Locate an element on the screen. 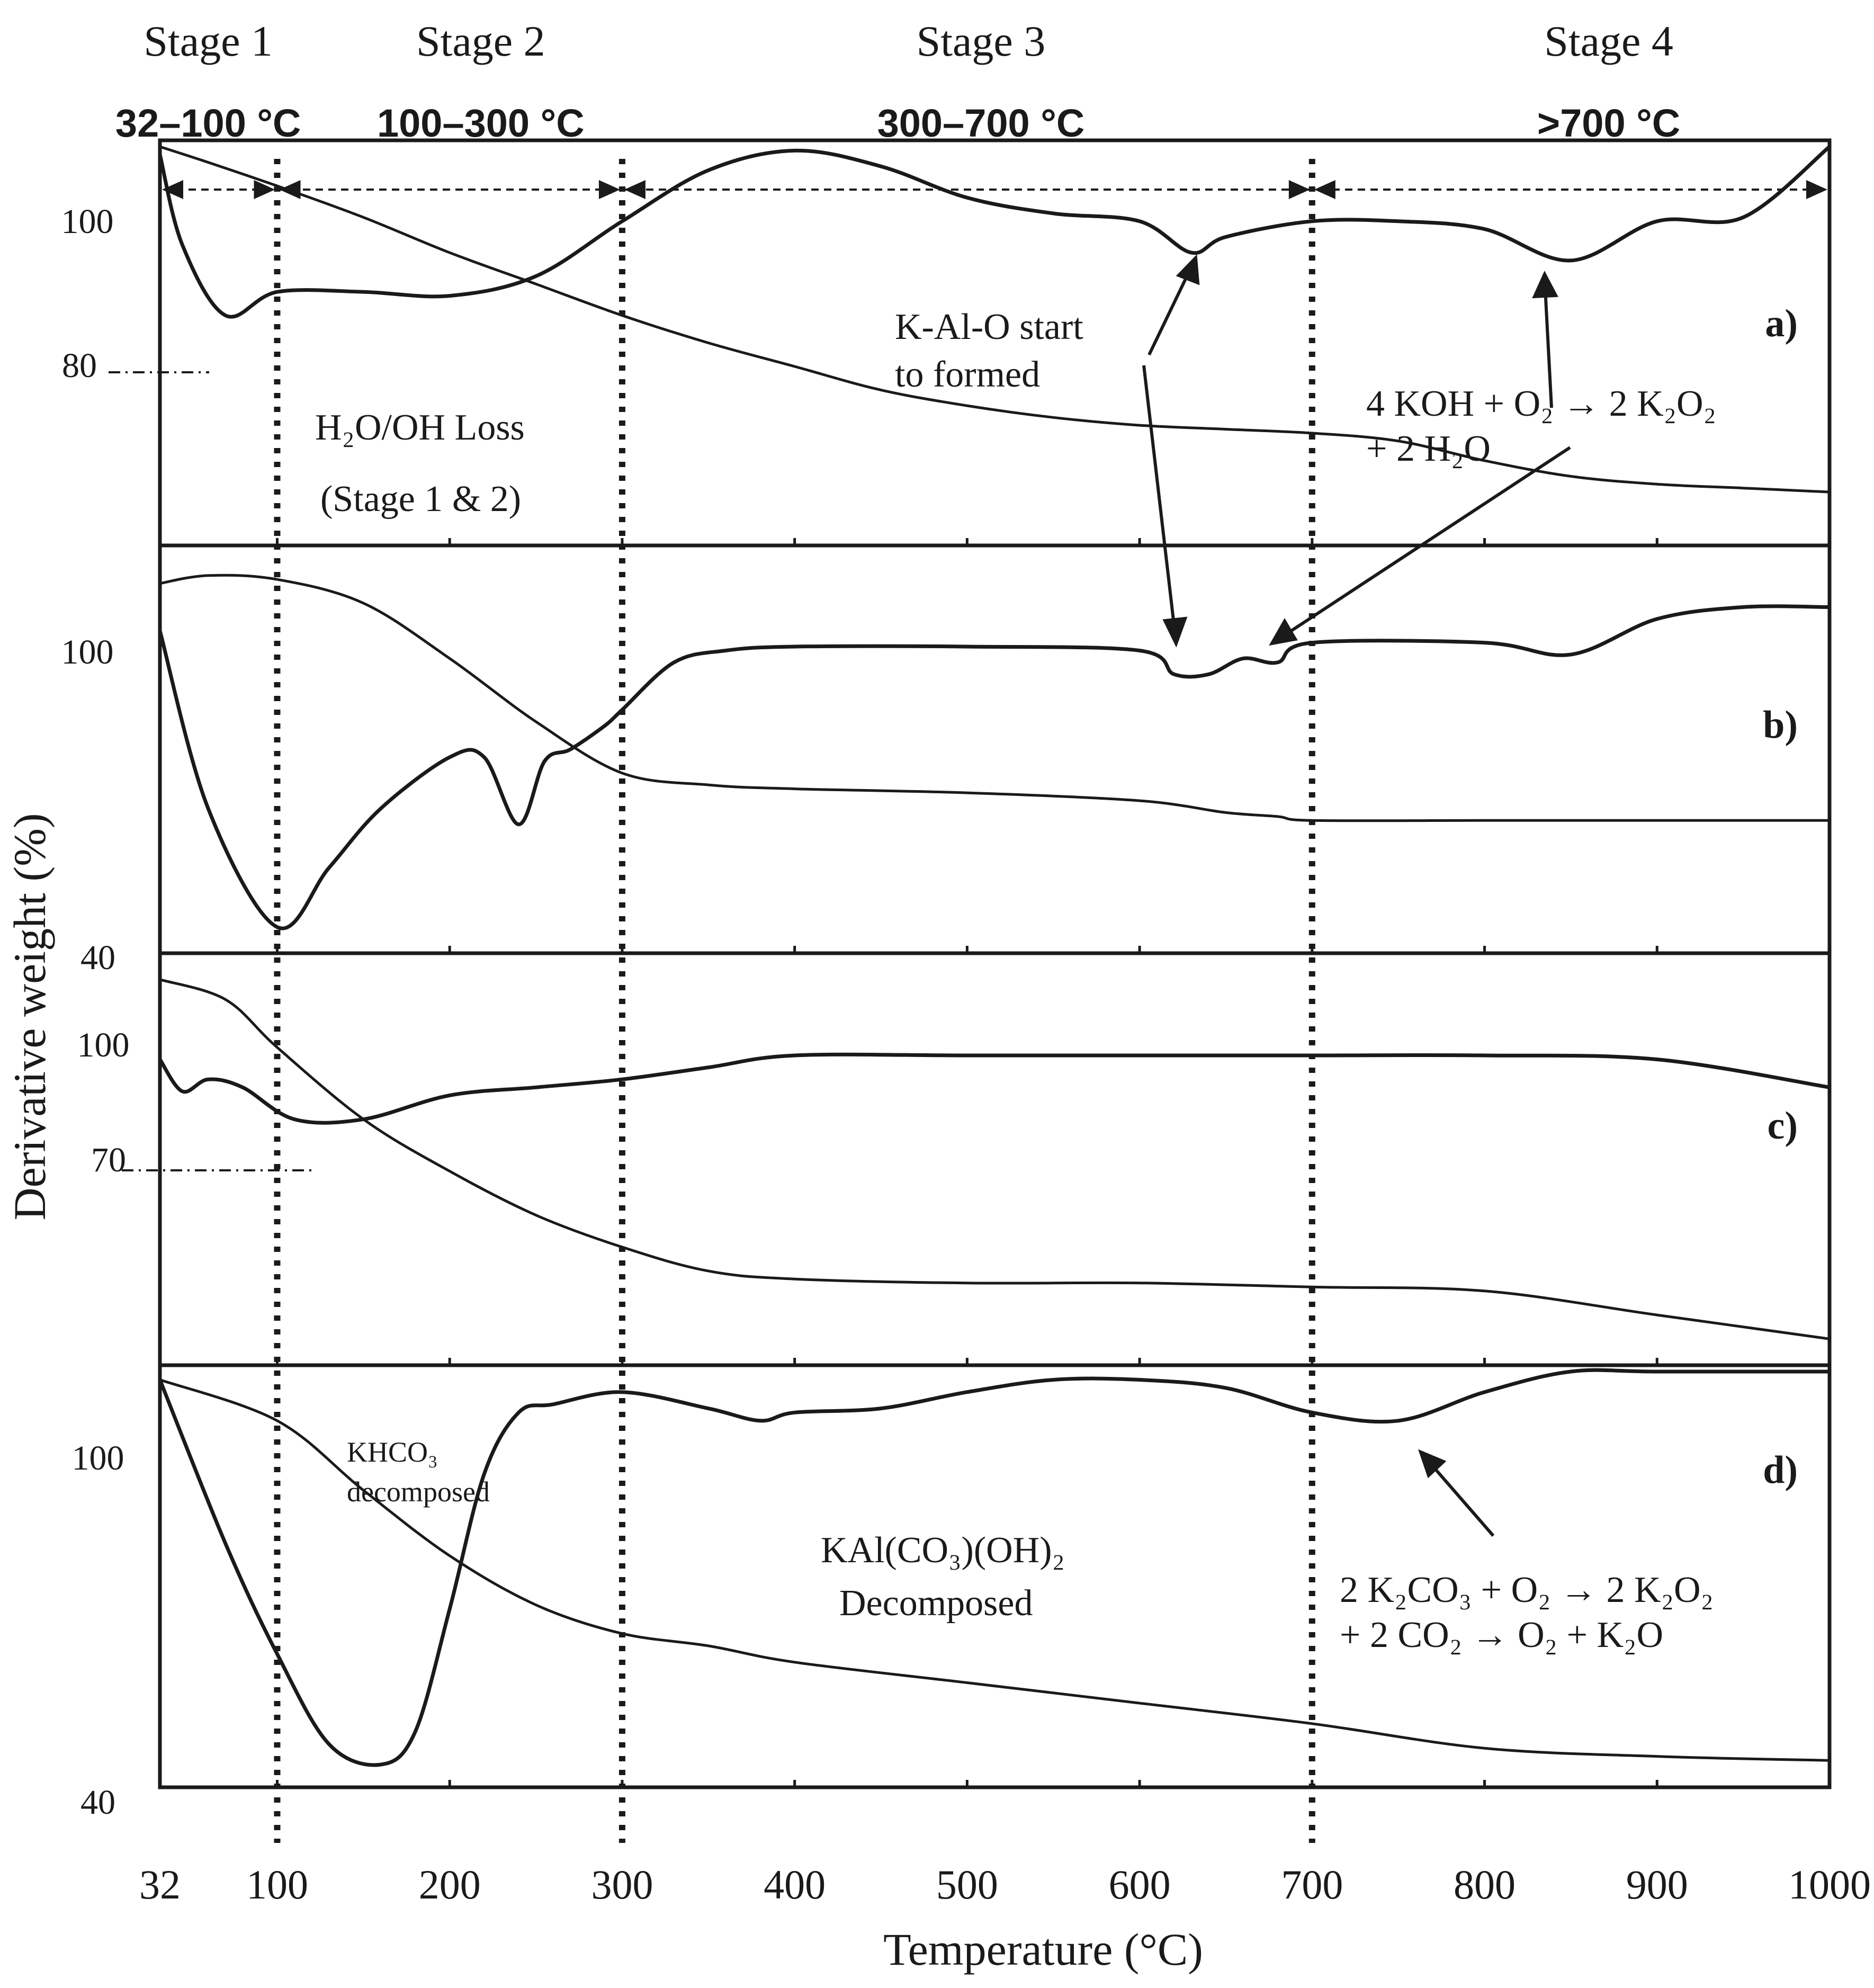 This screenshot has width=1874, height=1988. arrowhead-k2co3-to-d is located at coordinates (1433, 1464).